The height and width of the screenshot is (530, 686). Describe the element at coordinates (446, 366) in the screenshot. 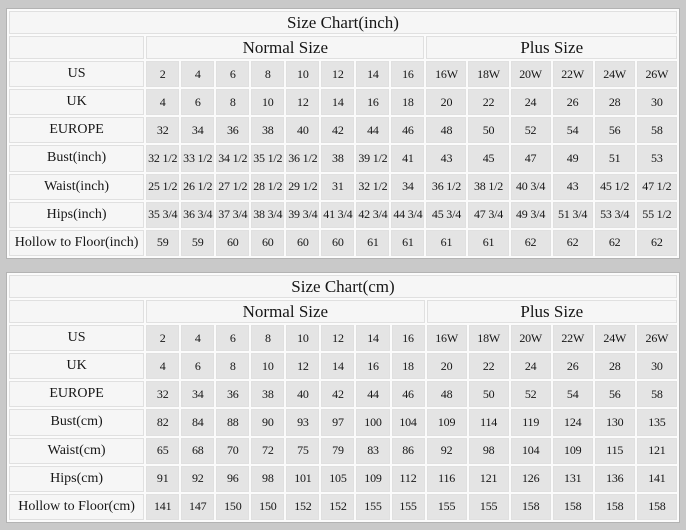

I see `size-value-cell: 20` at that location.